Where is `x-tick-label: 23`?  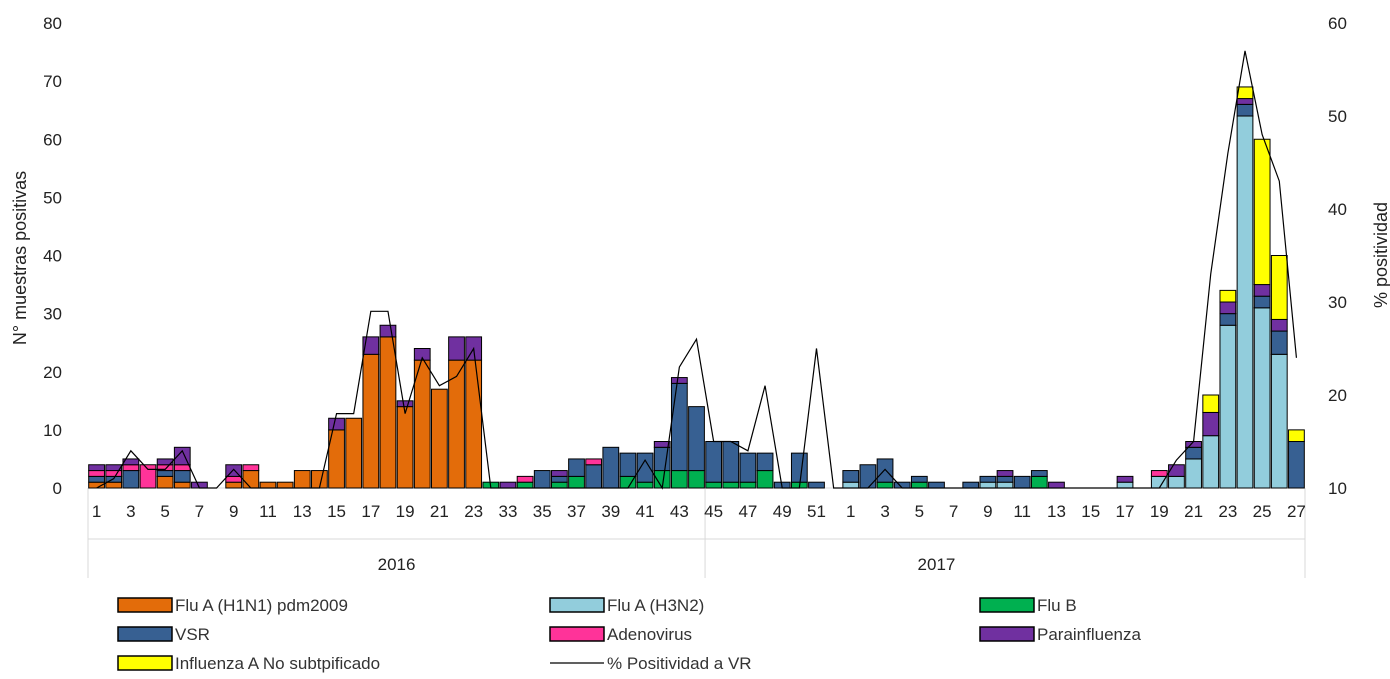 x-tick-label: 23 is located at coordinates (473, 511).